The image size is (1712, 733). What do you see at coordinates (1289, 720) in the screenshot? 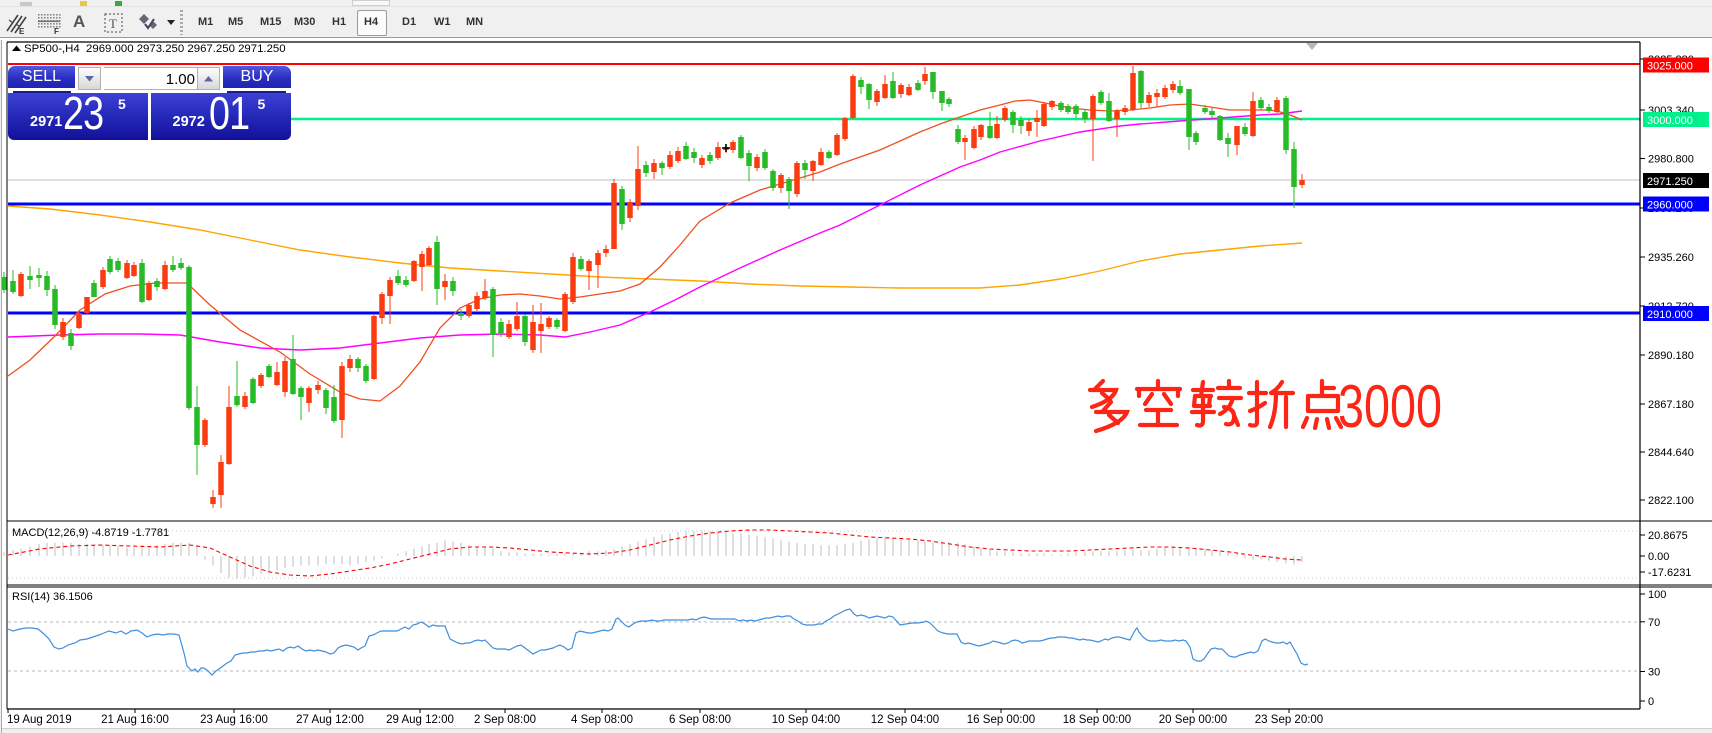
I see `svg-text: 23 Sep 20:00` at bounding box center [1289, 720].